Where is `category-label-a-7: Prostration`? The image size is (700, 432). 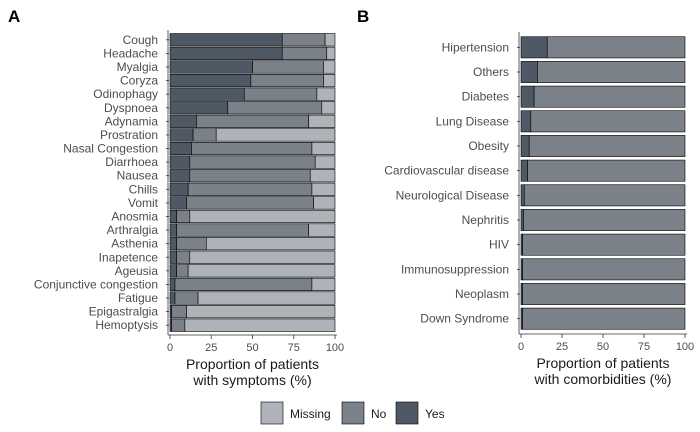
category-label-a-7: Prostration is located at coordinates (129, 135).